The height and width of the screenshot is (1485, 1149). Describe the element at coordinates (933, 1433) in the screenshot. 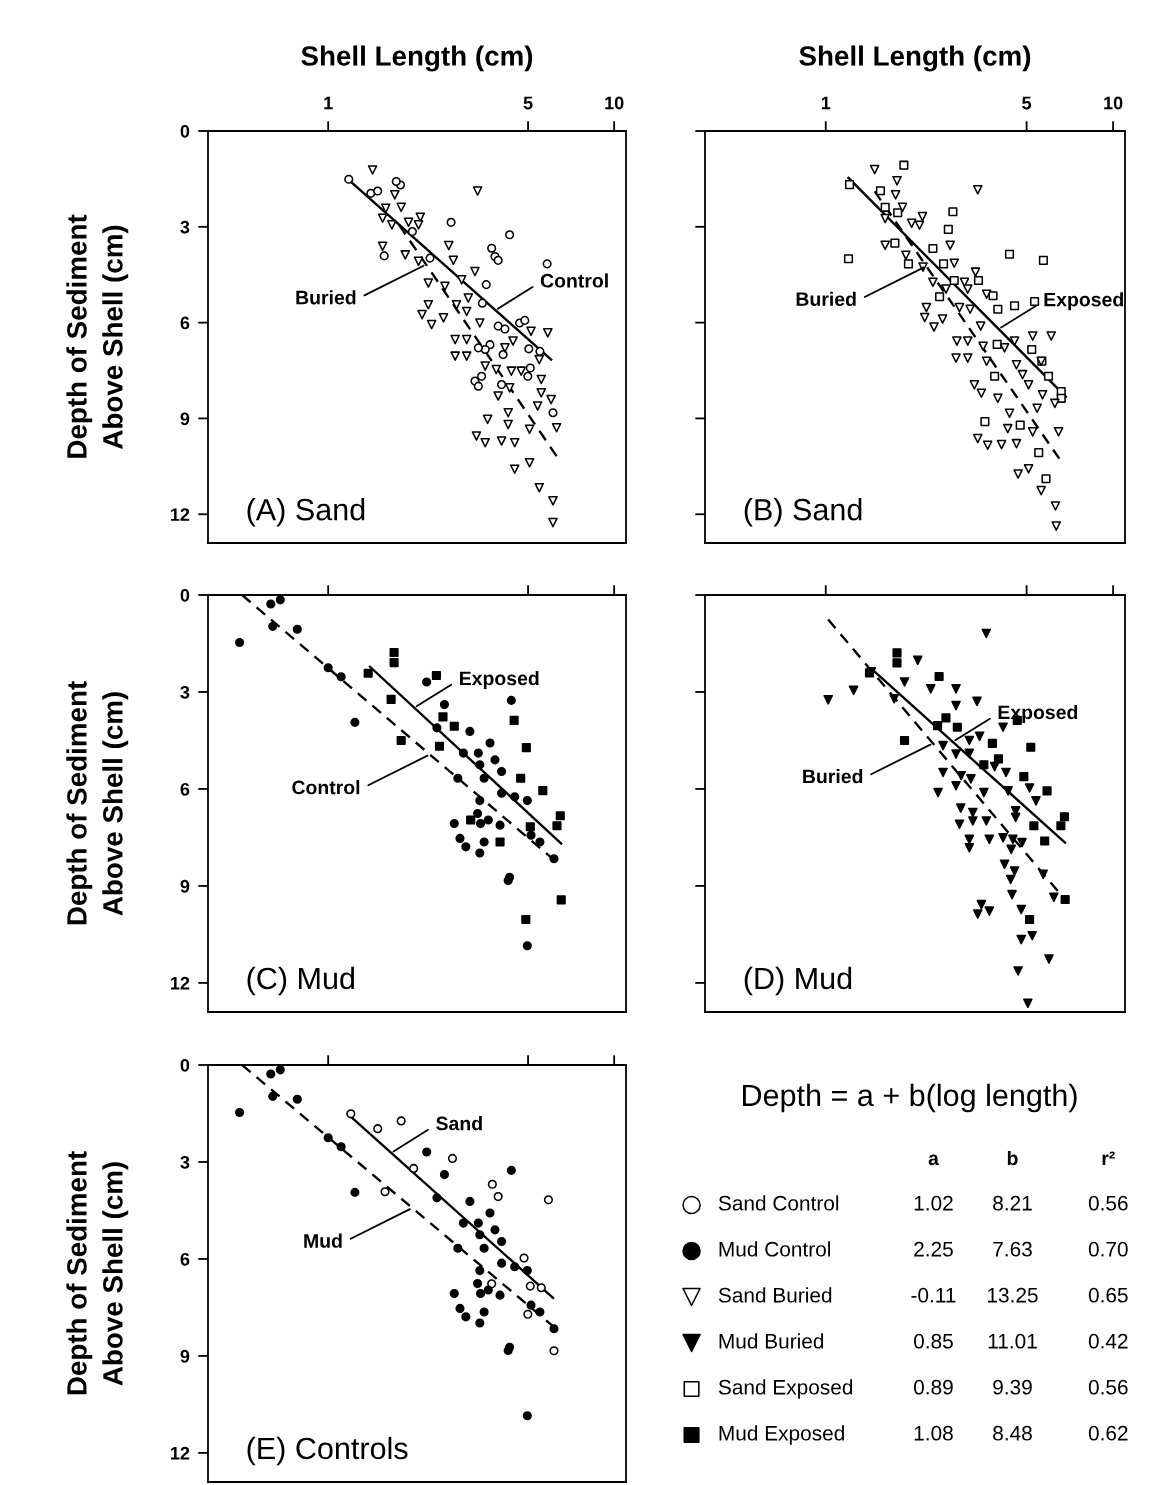

I see `data-label: 1.08` at that location.